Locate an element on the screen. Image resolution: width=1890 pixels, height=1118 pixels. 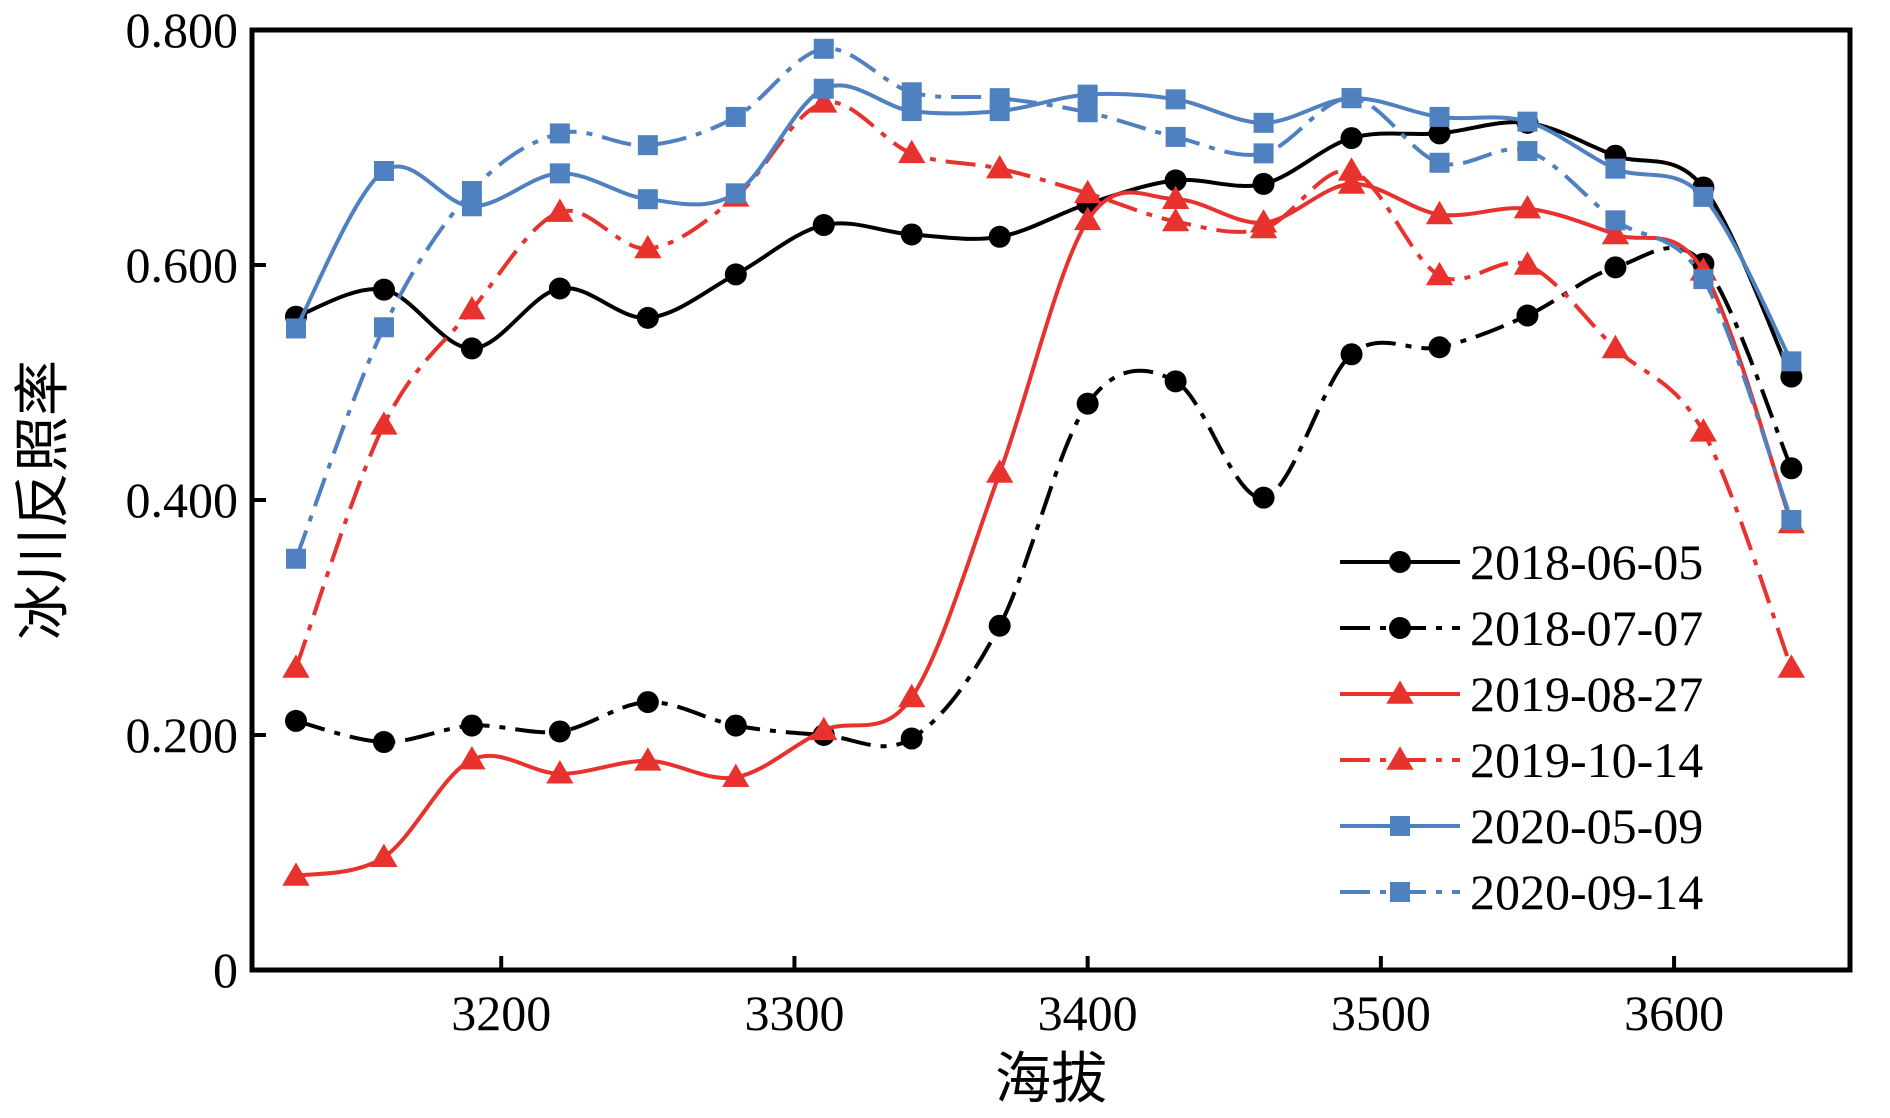
legend-label: 2020-05-09 is located at coordinates (1586, 826).